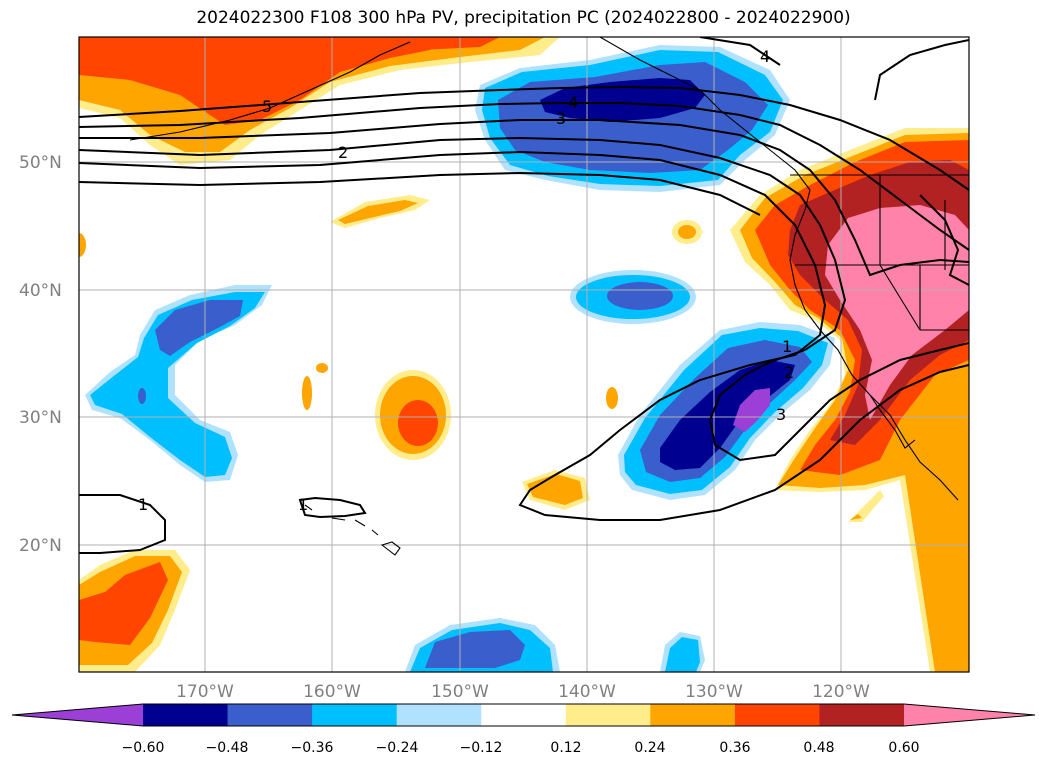  Describe the element at coordinates (969, 715) in the screenshot. I see `colorbar-extend-max` at that location.